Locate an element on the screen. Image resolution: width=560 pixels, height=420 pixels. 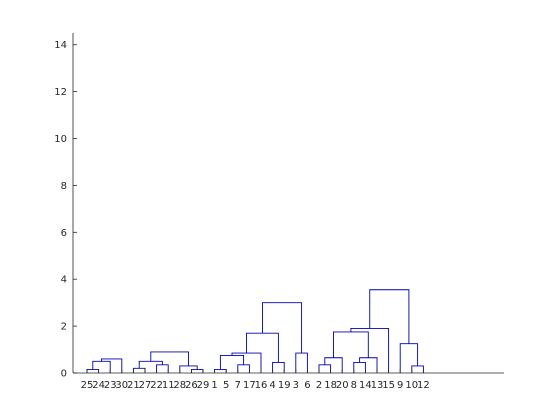
leaf-label: 14 is located at coordinates (365, 385).